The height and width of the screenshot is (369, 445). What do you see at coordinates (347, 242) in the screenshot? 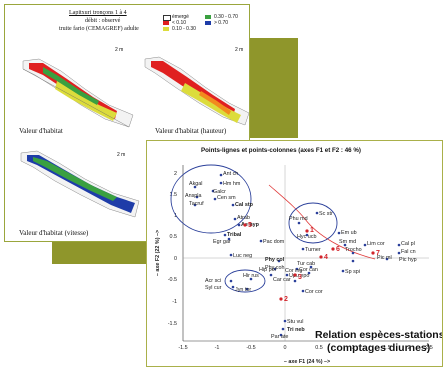
I see `species-label: Sm md` at bounding box center [347, 242].